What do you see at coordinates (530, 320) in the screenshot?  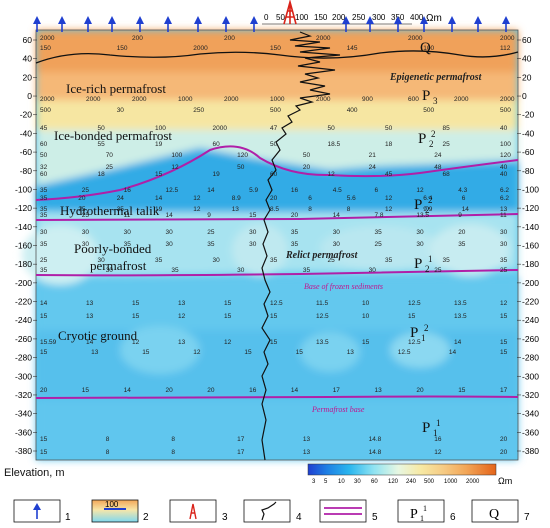 I see `elevation-tick-label: -240` at bounding box center [530, 320].